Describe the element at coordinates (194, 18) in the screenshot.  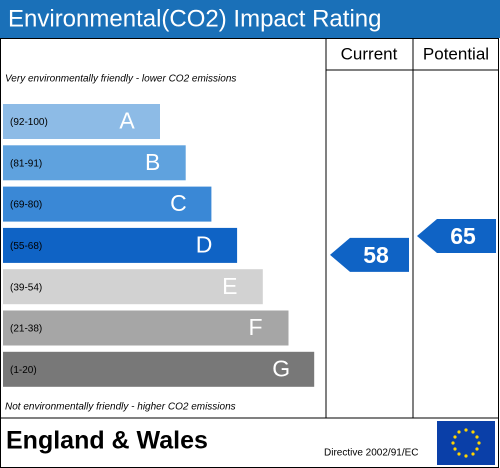
I see `title: Environmental(CO2) Impact Rating` at that location.